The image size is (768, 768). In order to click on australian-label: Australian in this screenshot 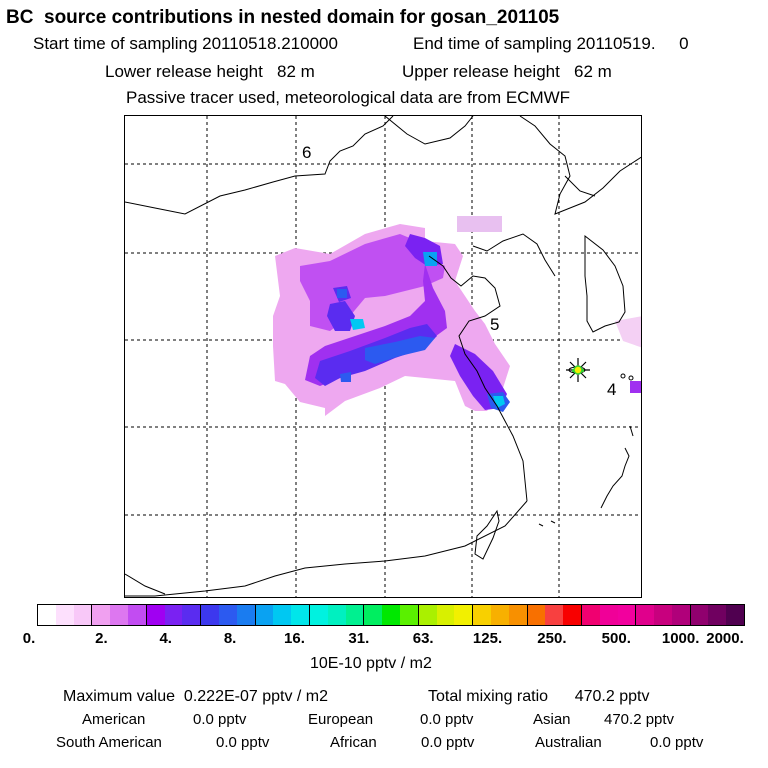, I will do `click(568, 742)`.